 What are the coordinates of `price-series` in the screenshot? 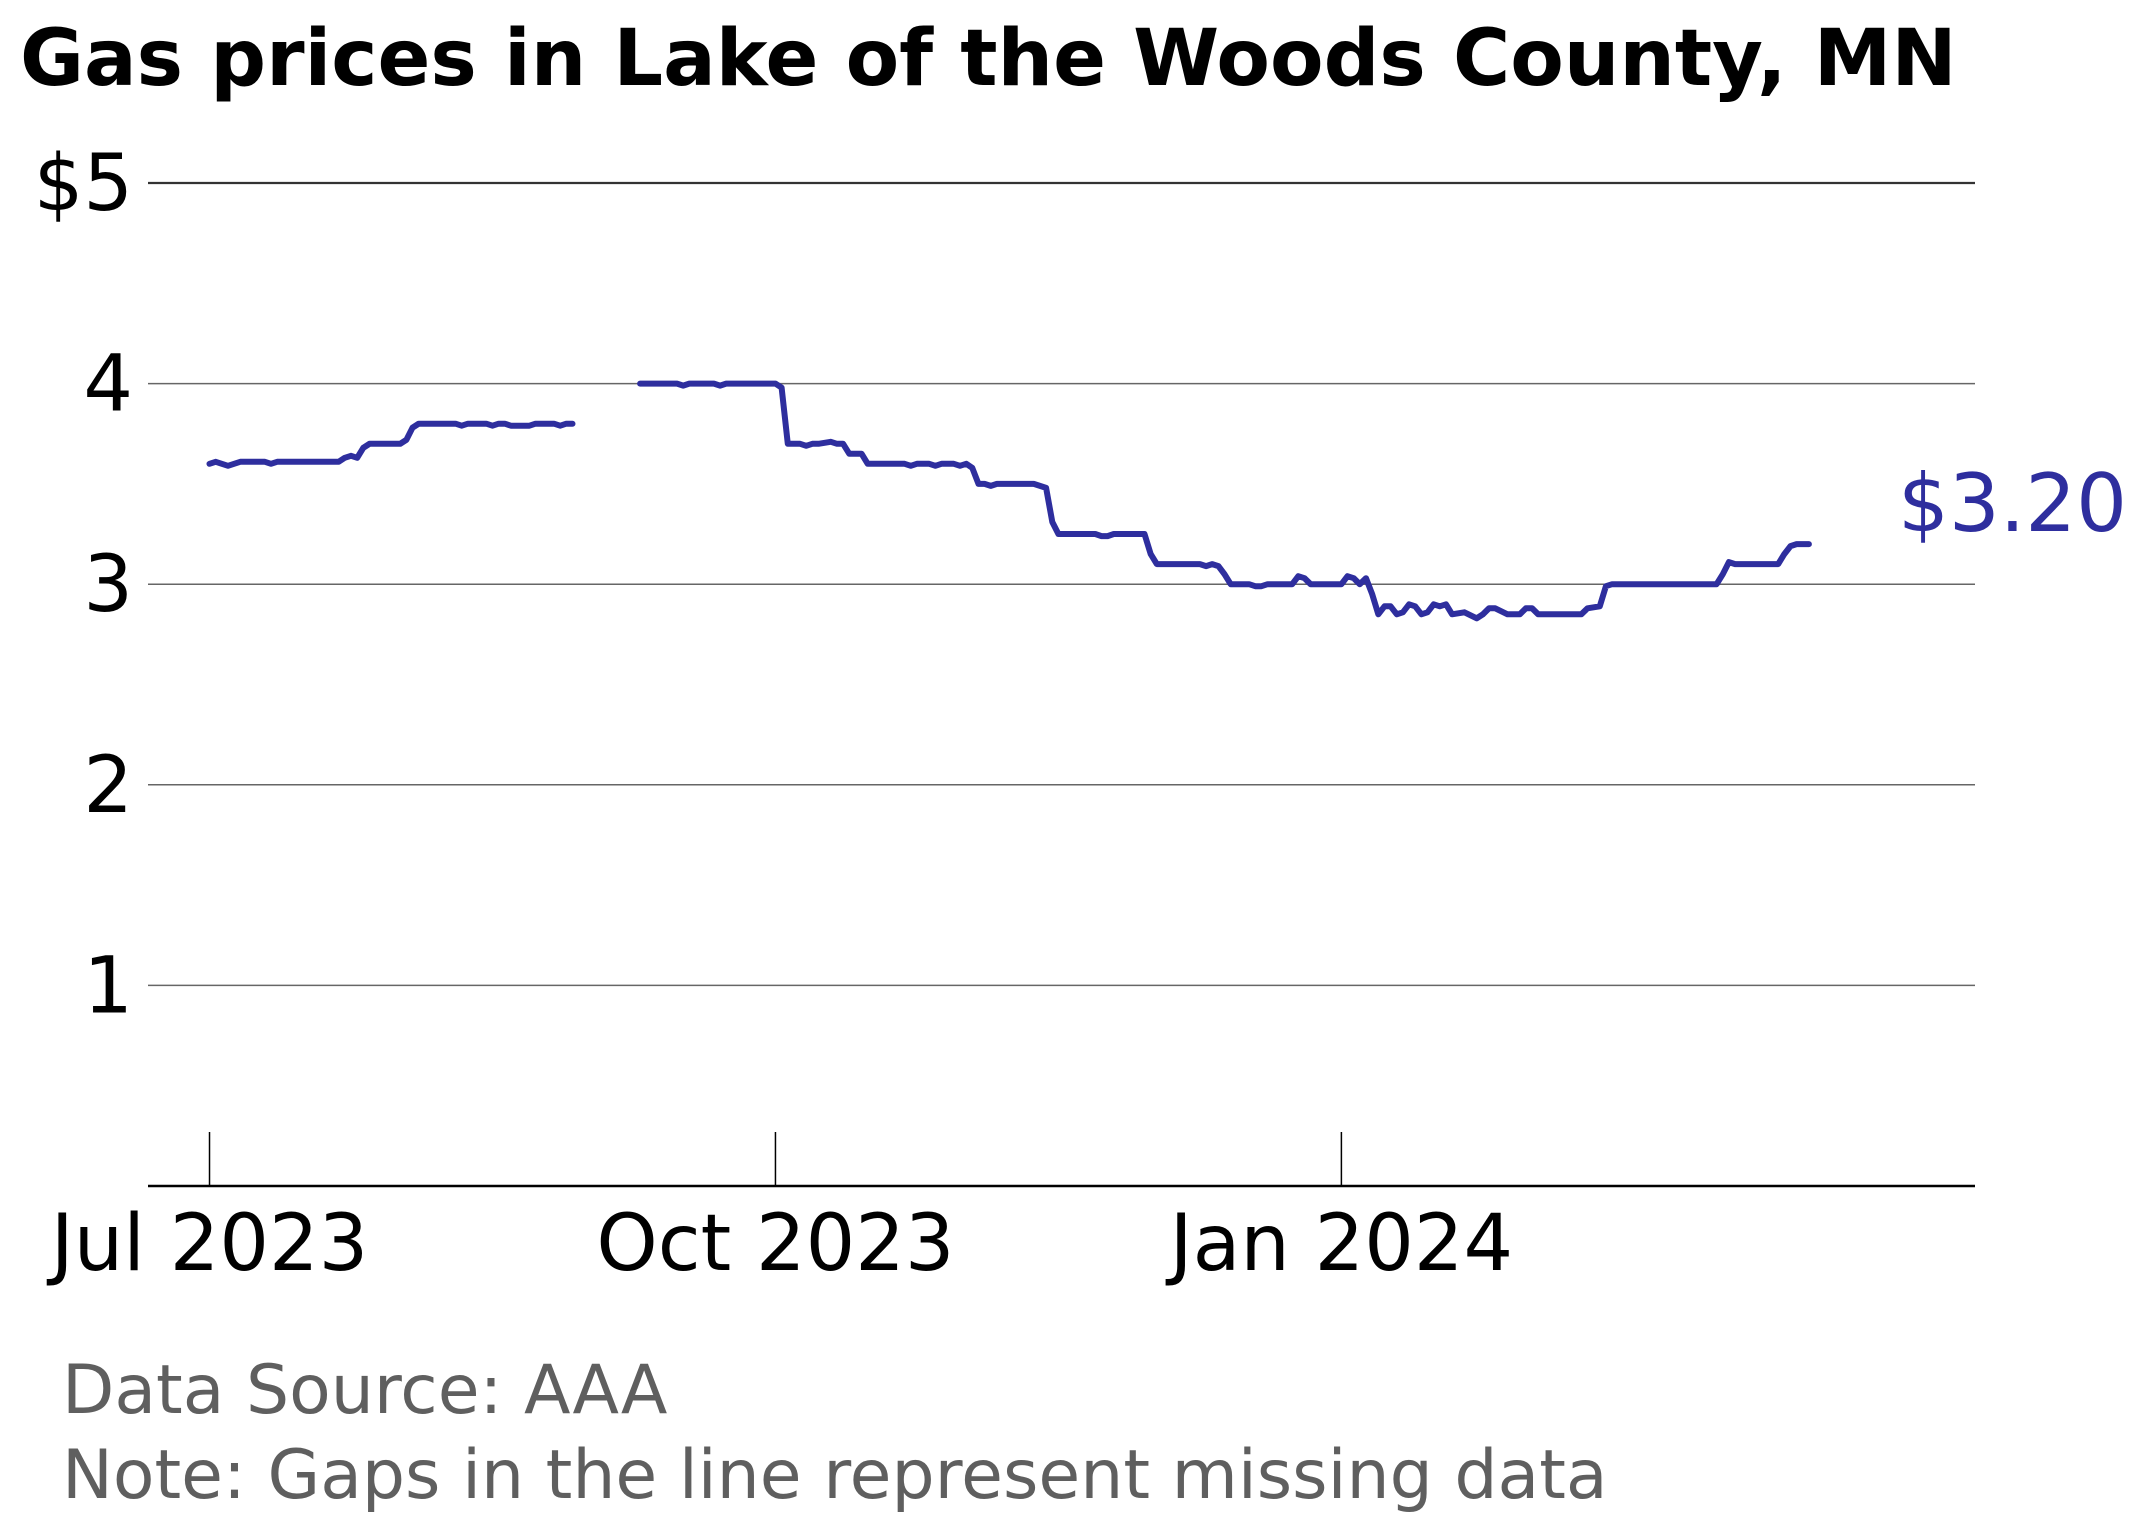 It's located at (1009, 501).